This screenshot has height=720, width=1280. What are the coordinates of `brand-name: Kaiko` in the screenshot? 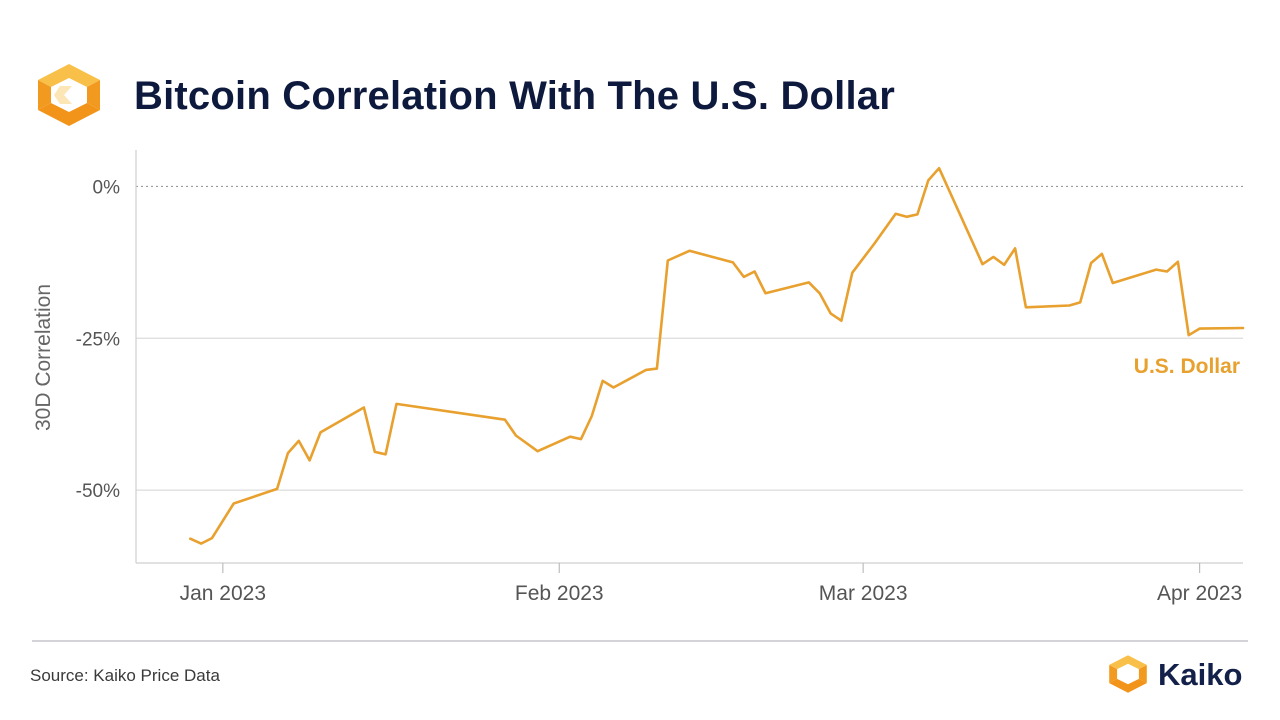 It's located at (1200, 674).